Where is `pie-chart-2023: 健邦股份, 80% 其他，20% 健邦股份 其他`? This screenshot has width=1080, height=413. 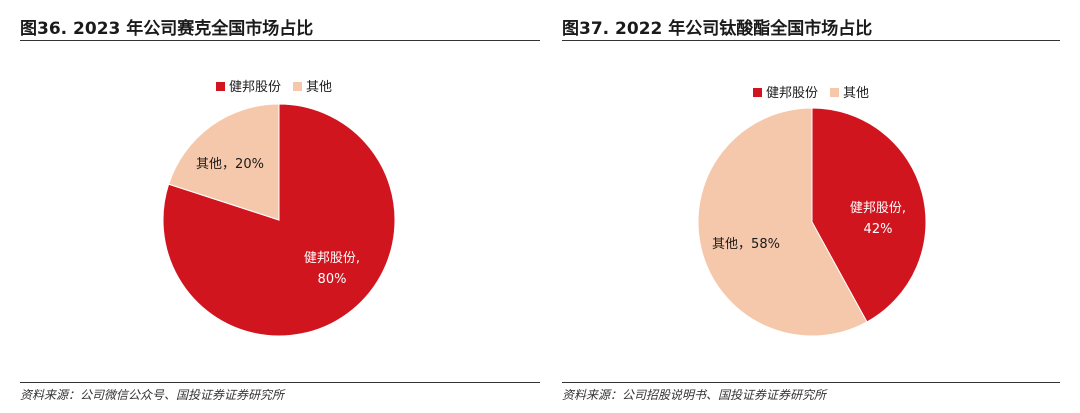 pie-chart-2023: 健邦股份, 80% 其他，20% 健邦股份 其他 is located at coordinates (279, 208).